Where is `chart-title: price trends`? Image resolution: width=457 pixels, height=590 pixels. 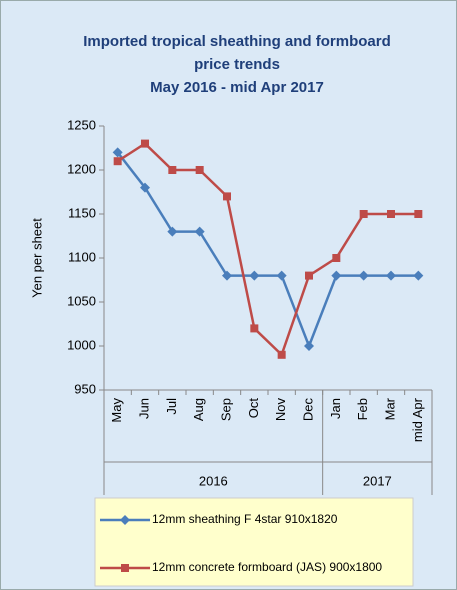
chart-title: price trends is located at coordinates (237, 64).